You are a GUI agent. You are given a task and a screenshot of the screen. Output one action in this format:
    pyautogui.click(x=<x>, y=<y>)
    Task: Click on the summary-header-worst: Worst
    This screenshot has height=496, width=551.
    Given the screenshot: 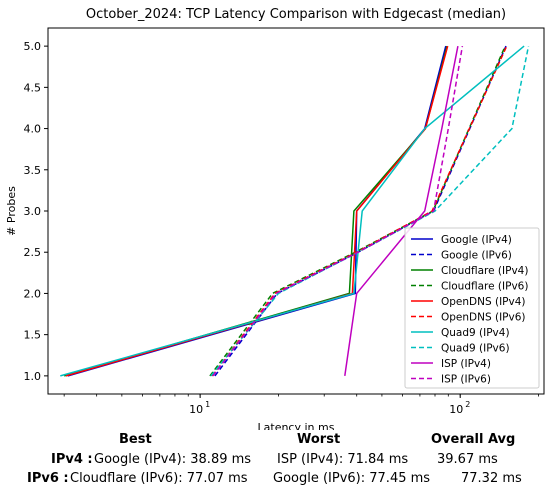 What is the action you would take?
    pyautogui.click(x=319, y=439)
    